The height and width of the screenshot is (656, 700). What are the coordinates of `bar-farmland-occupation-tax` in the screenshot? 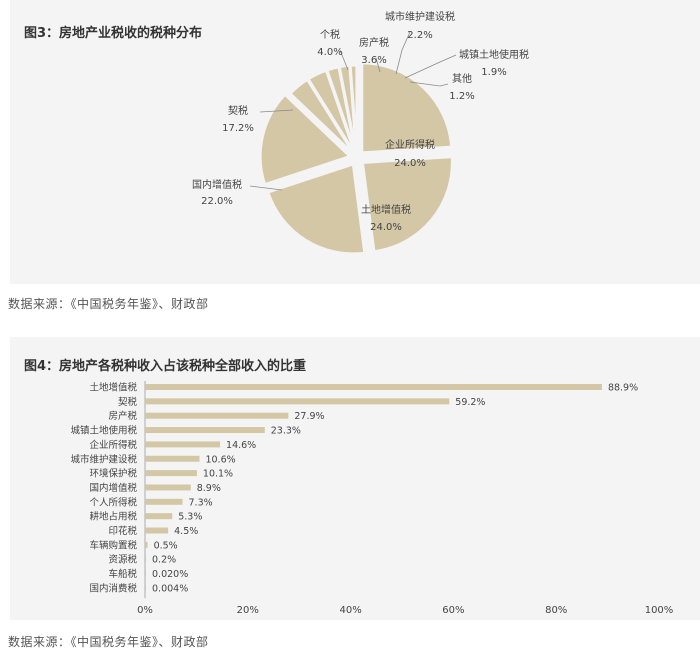 It's located at (159, 516).